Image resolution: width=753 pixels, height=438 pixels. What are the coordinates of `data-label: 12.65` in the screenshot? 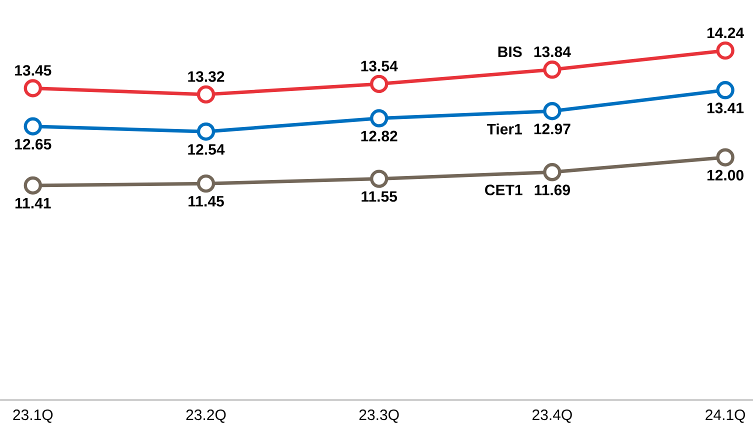 It's located at (33, 144).